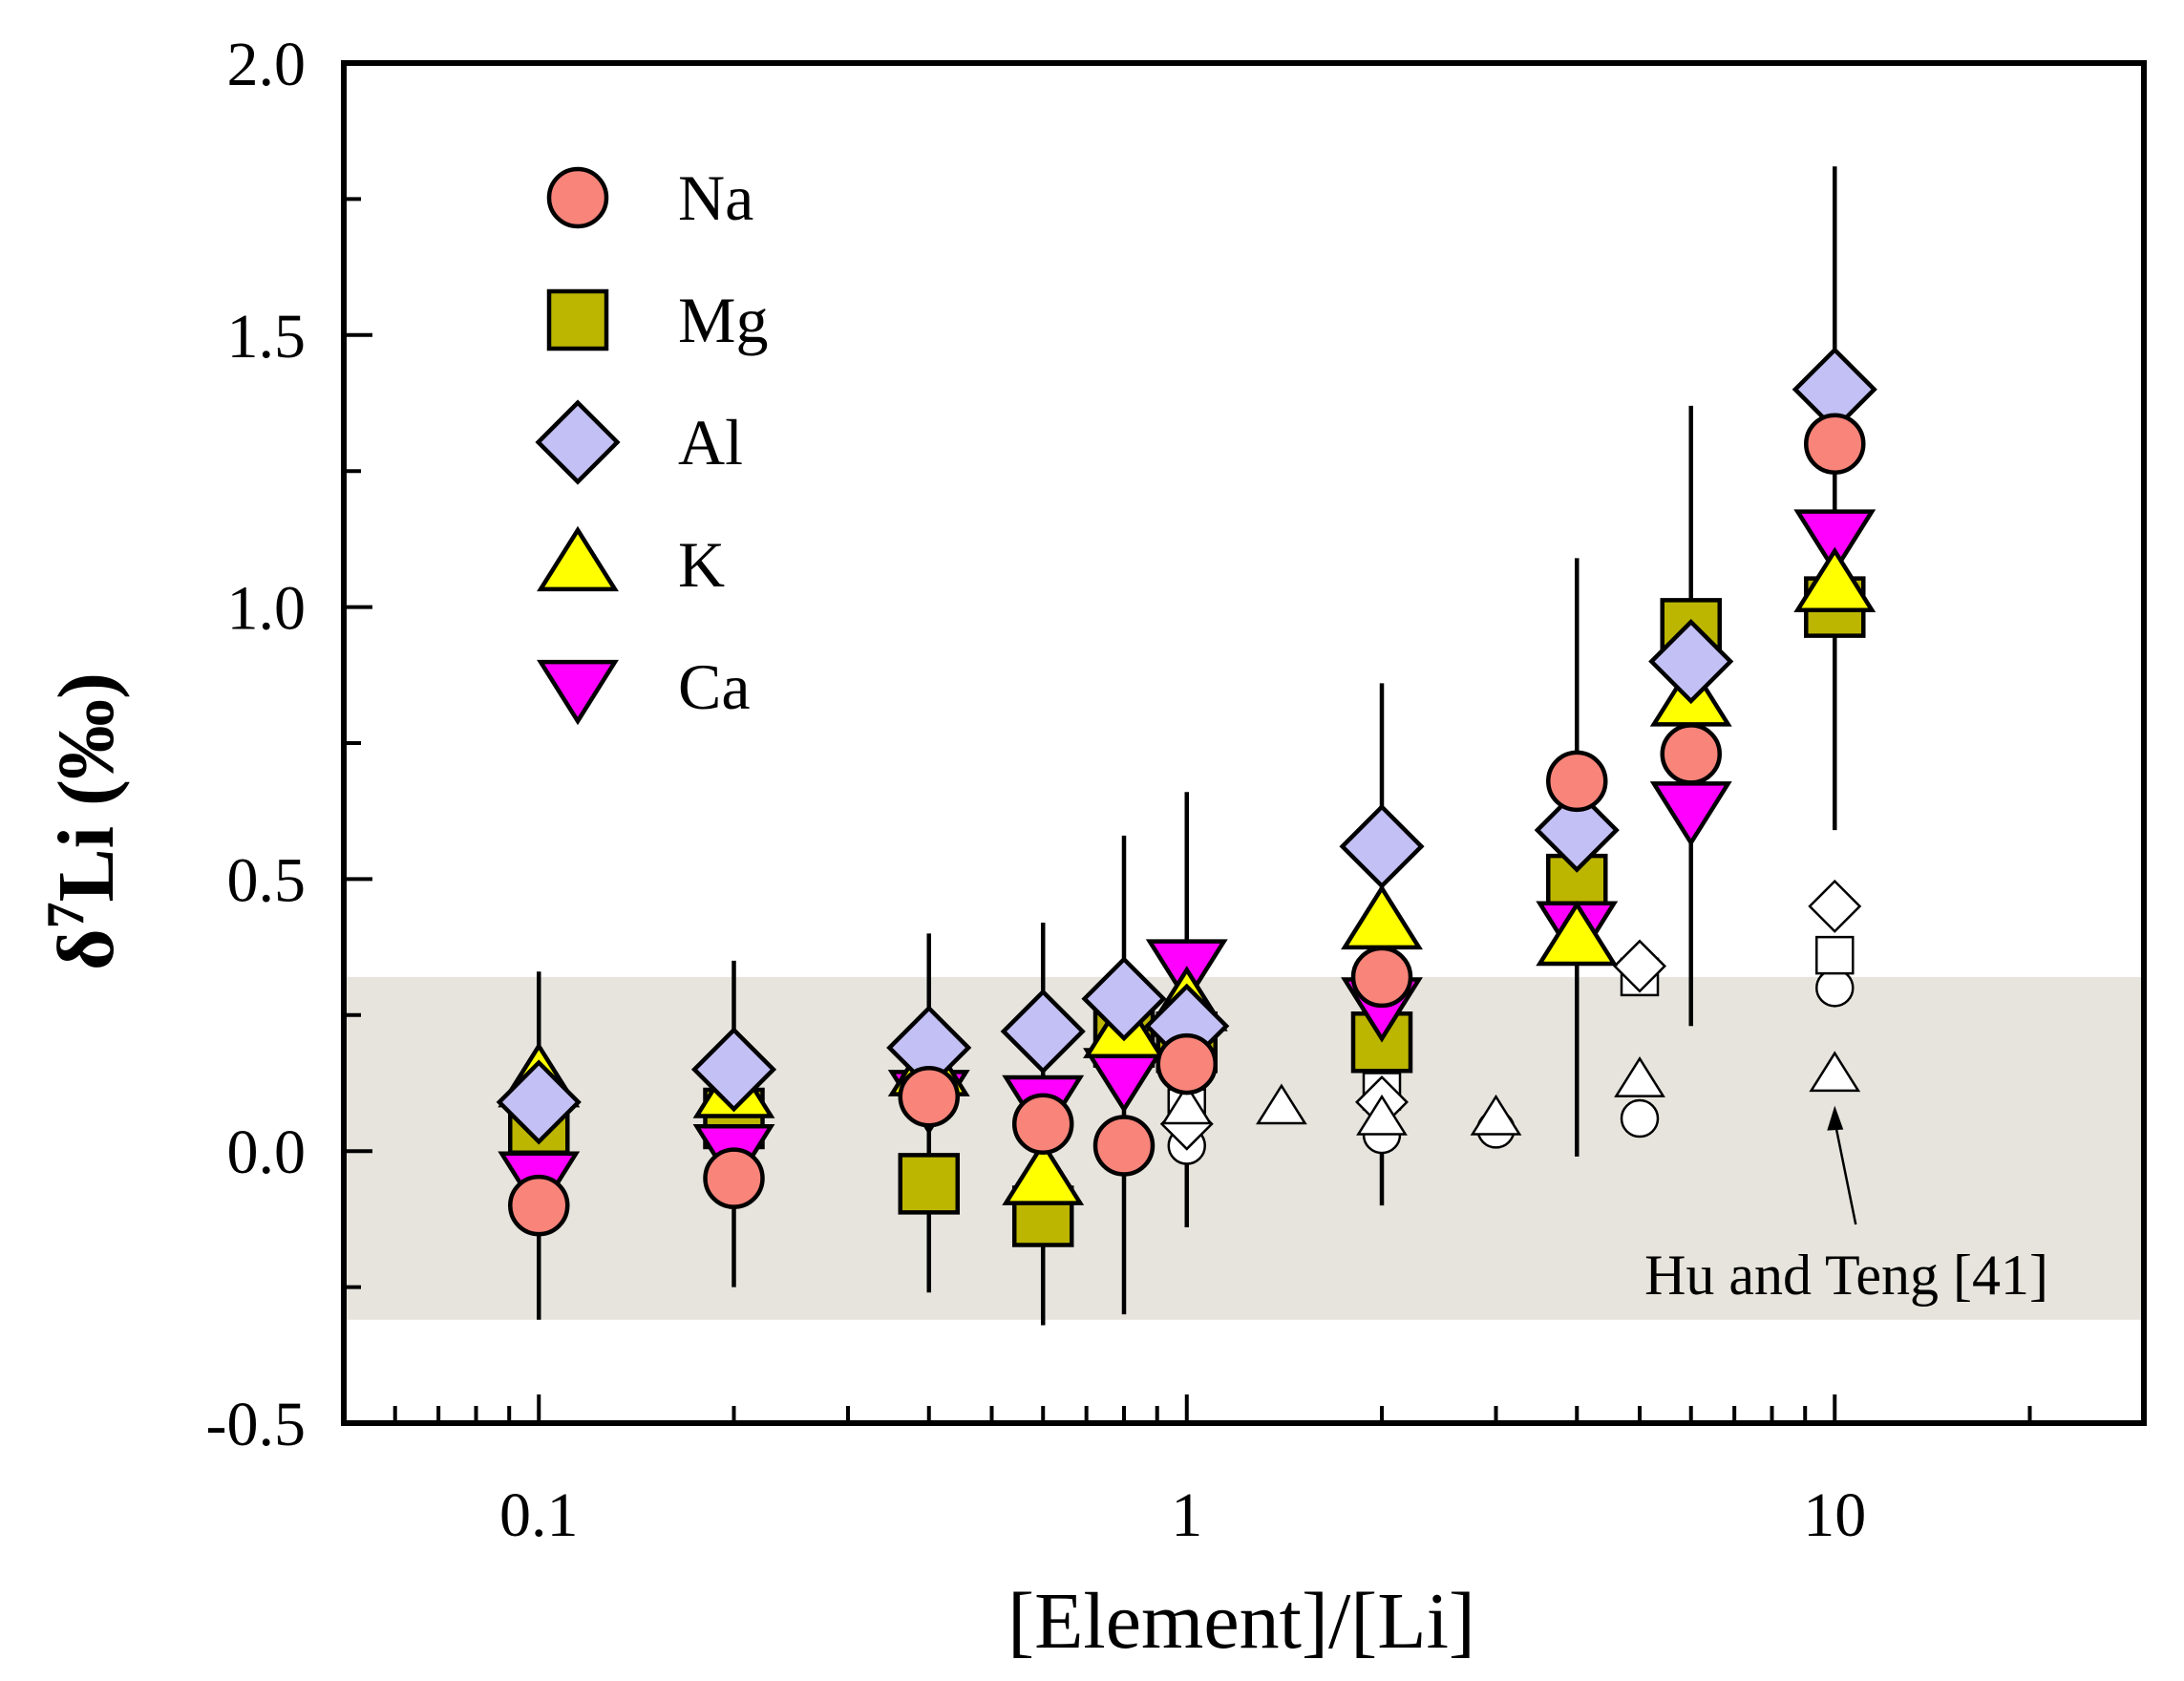 This screenshot has width=2184, height=1681. Describe the element at coordinates (267, 609) in the screenshot. I see `y-tick-label: 1.0` at that location.